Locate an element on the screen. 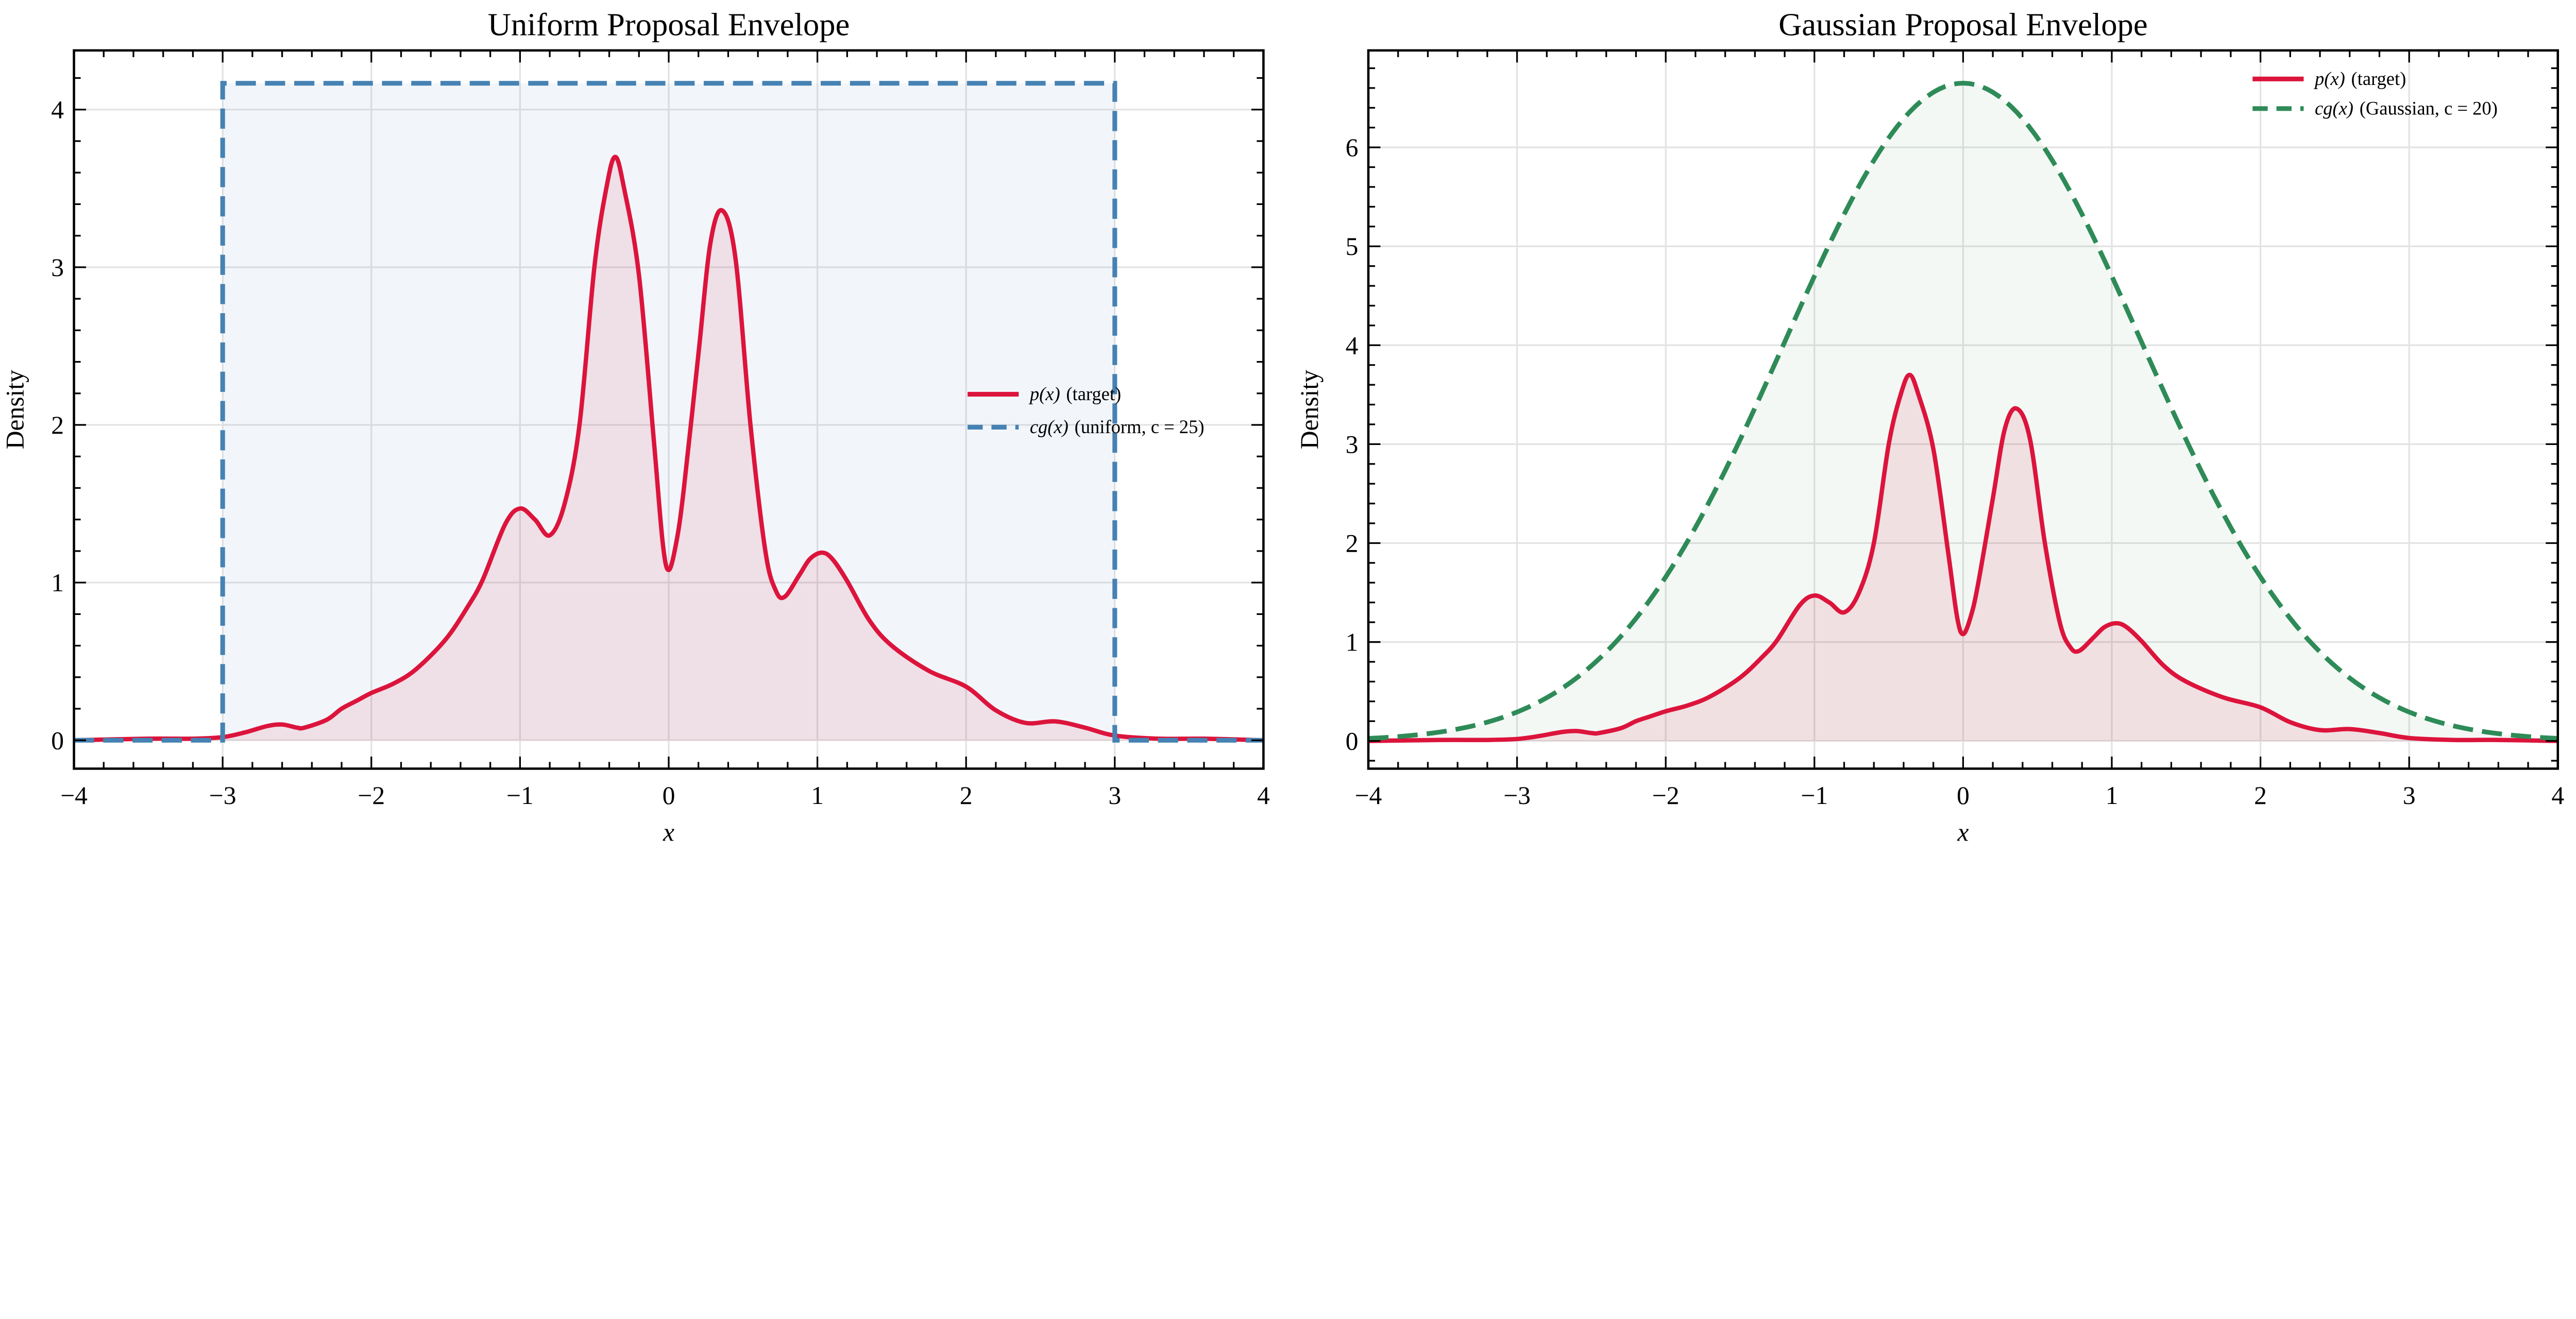  legend-label-text: (uniform, c = 25) is located at coordinates (1140, 426).